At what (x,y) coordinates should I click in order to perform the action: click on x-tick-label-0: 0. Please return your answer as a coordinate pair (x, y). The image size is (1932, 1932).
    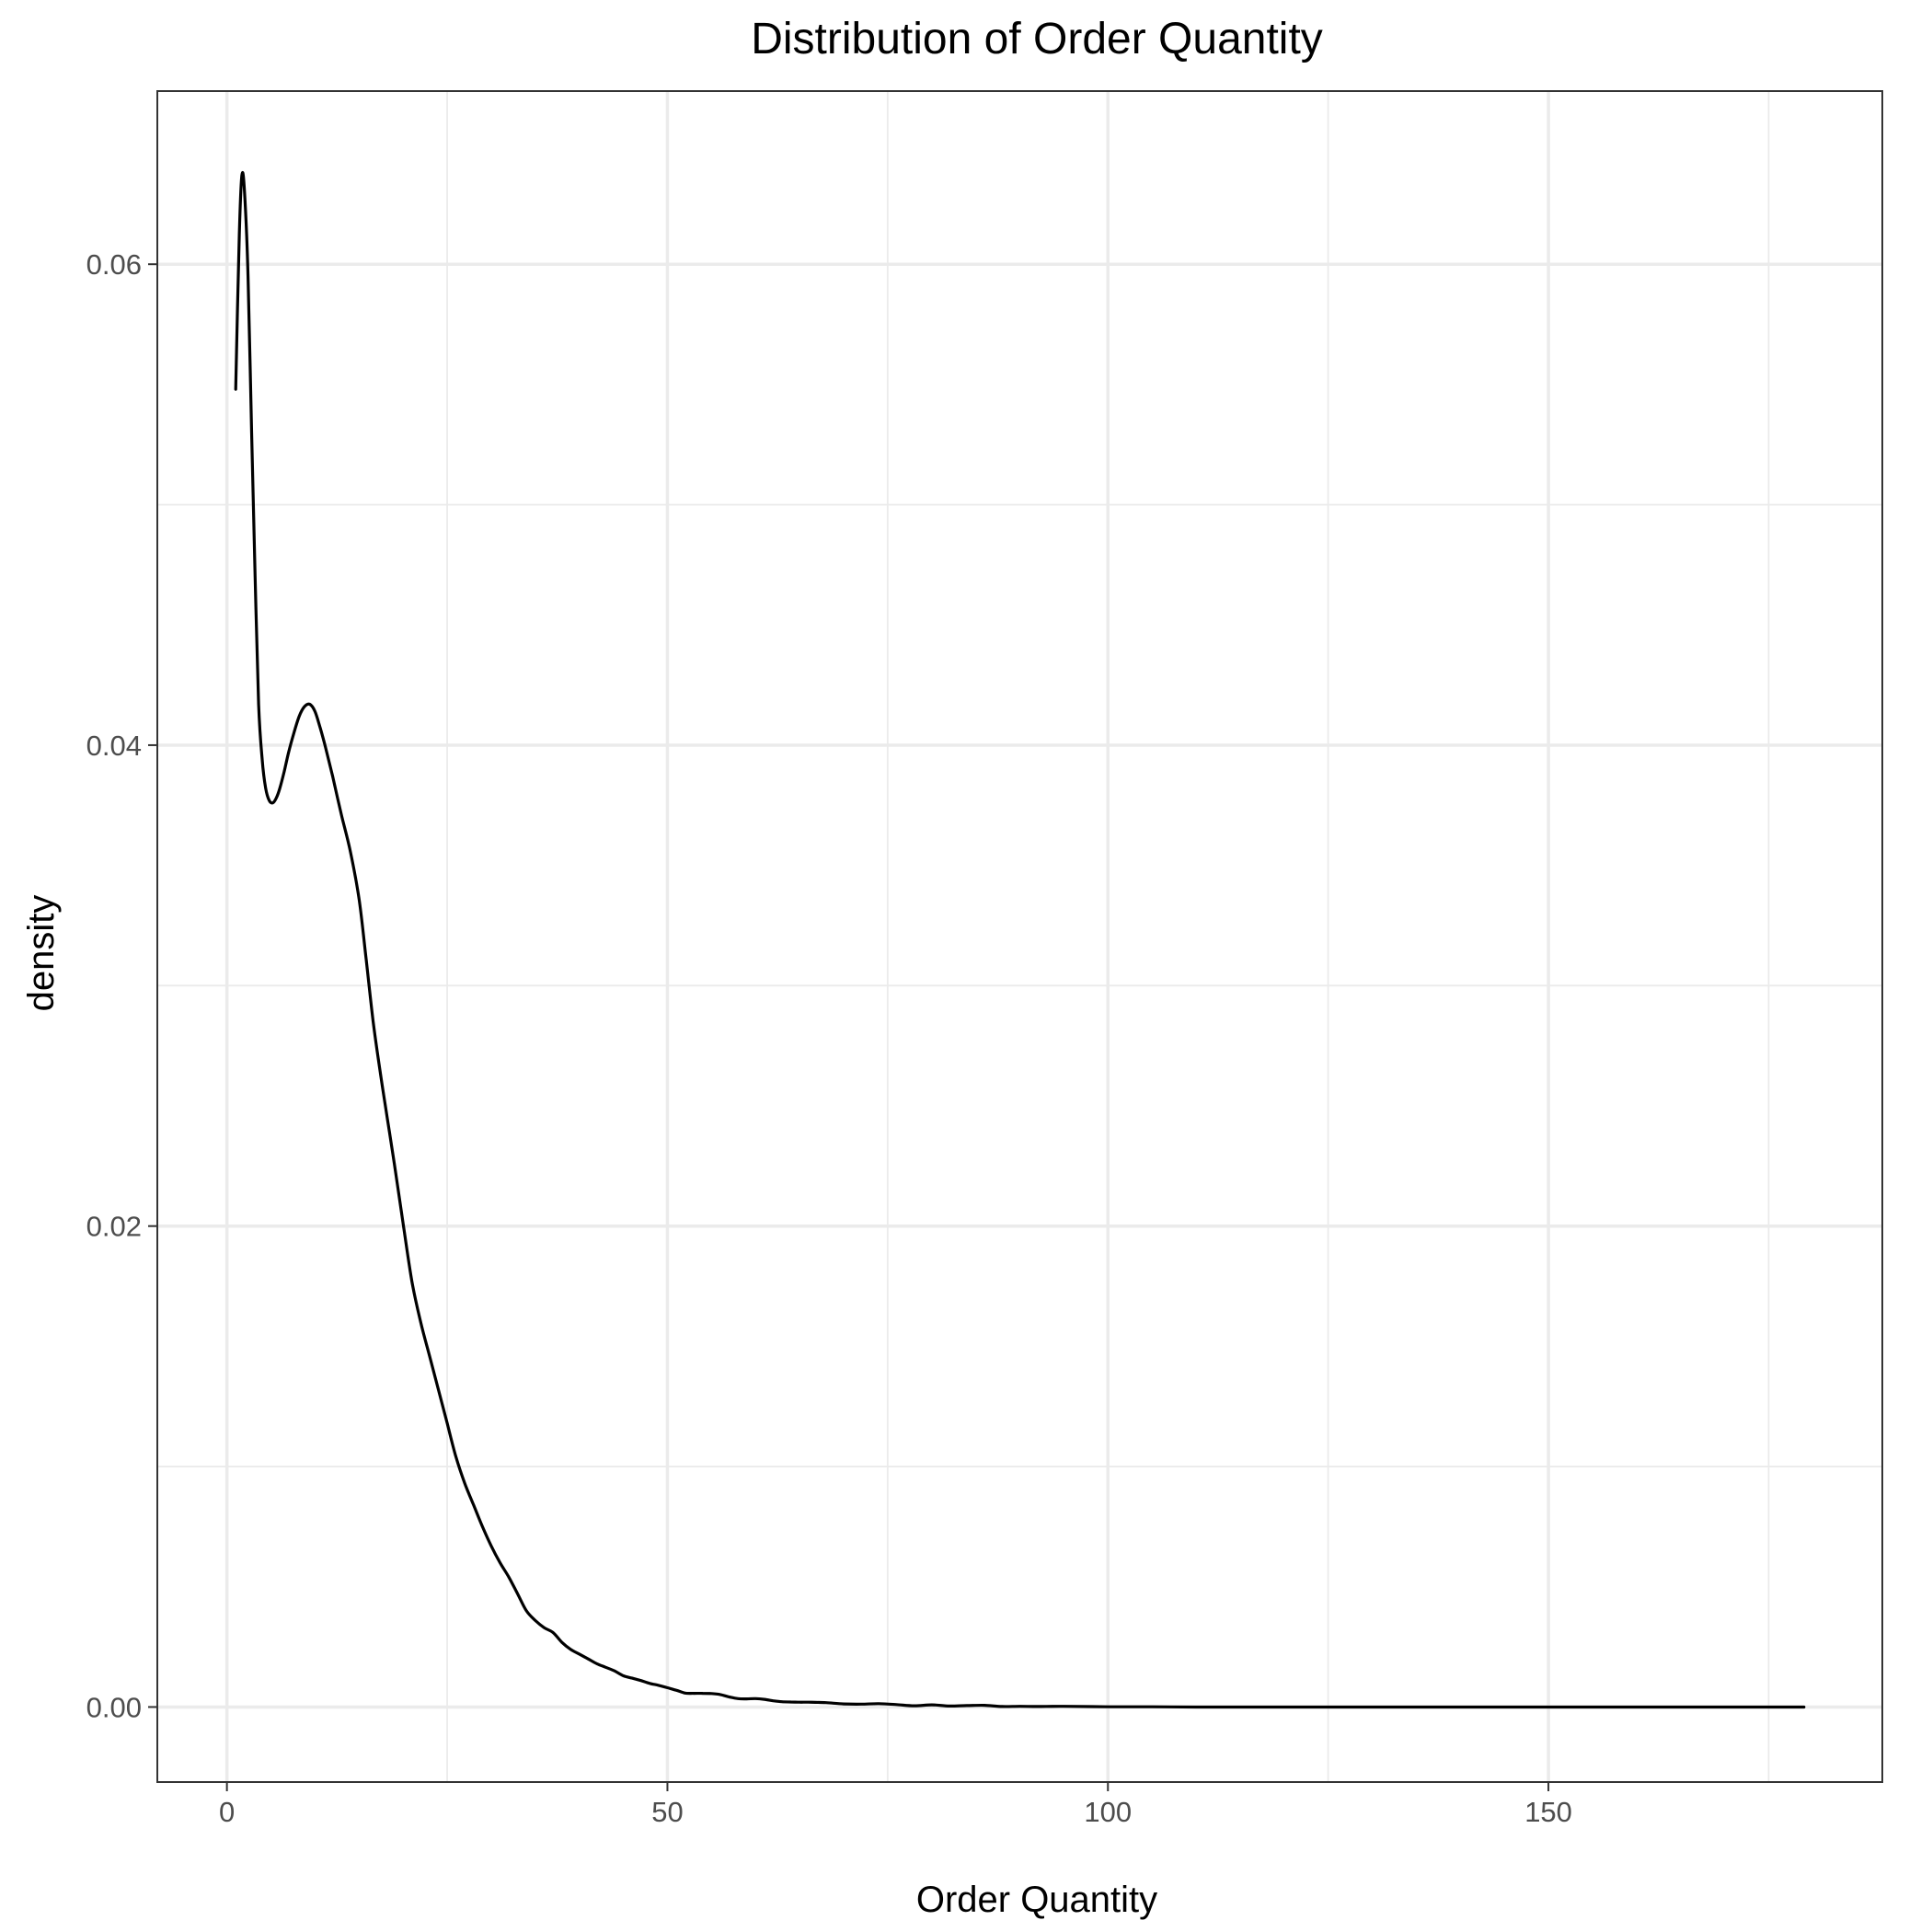
    Looking at the image, I should click on (227, 1812).